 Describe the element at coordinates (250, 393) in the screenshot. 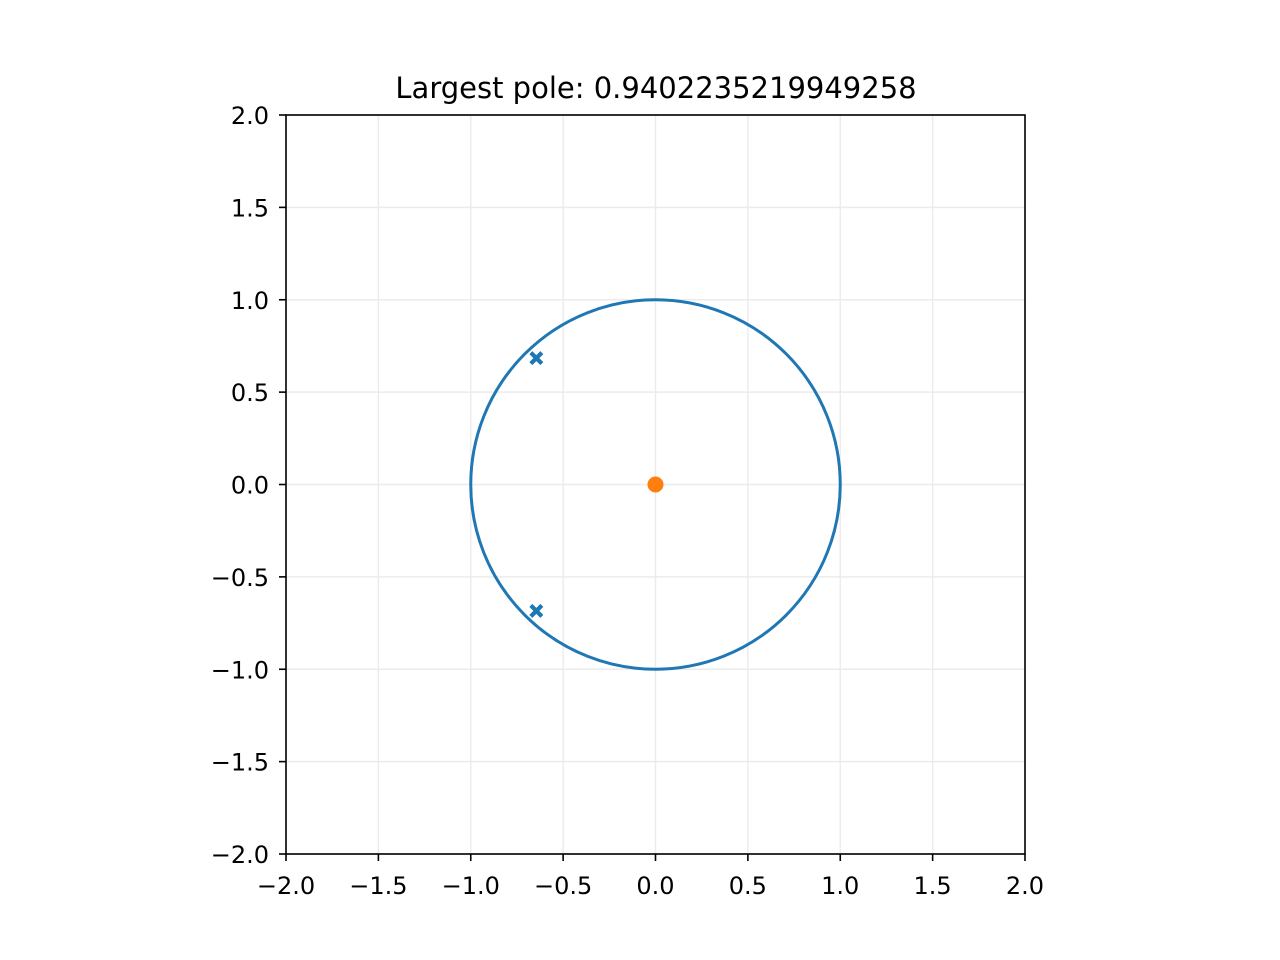

I see `y-tick-label-5: 0.5` at that location.